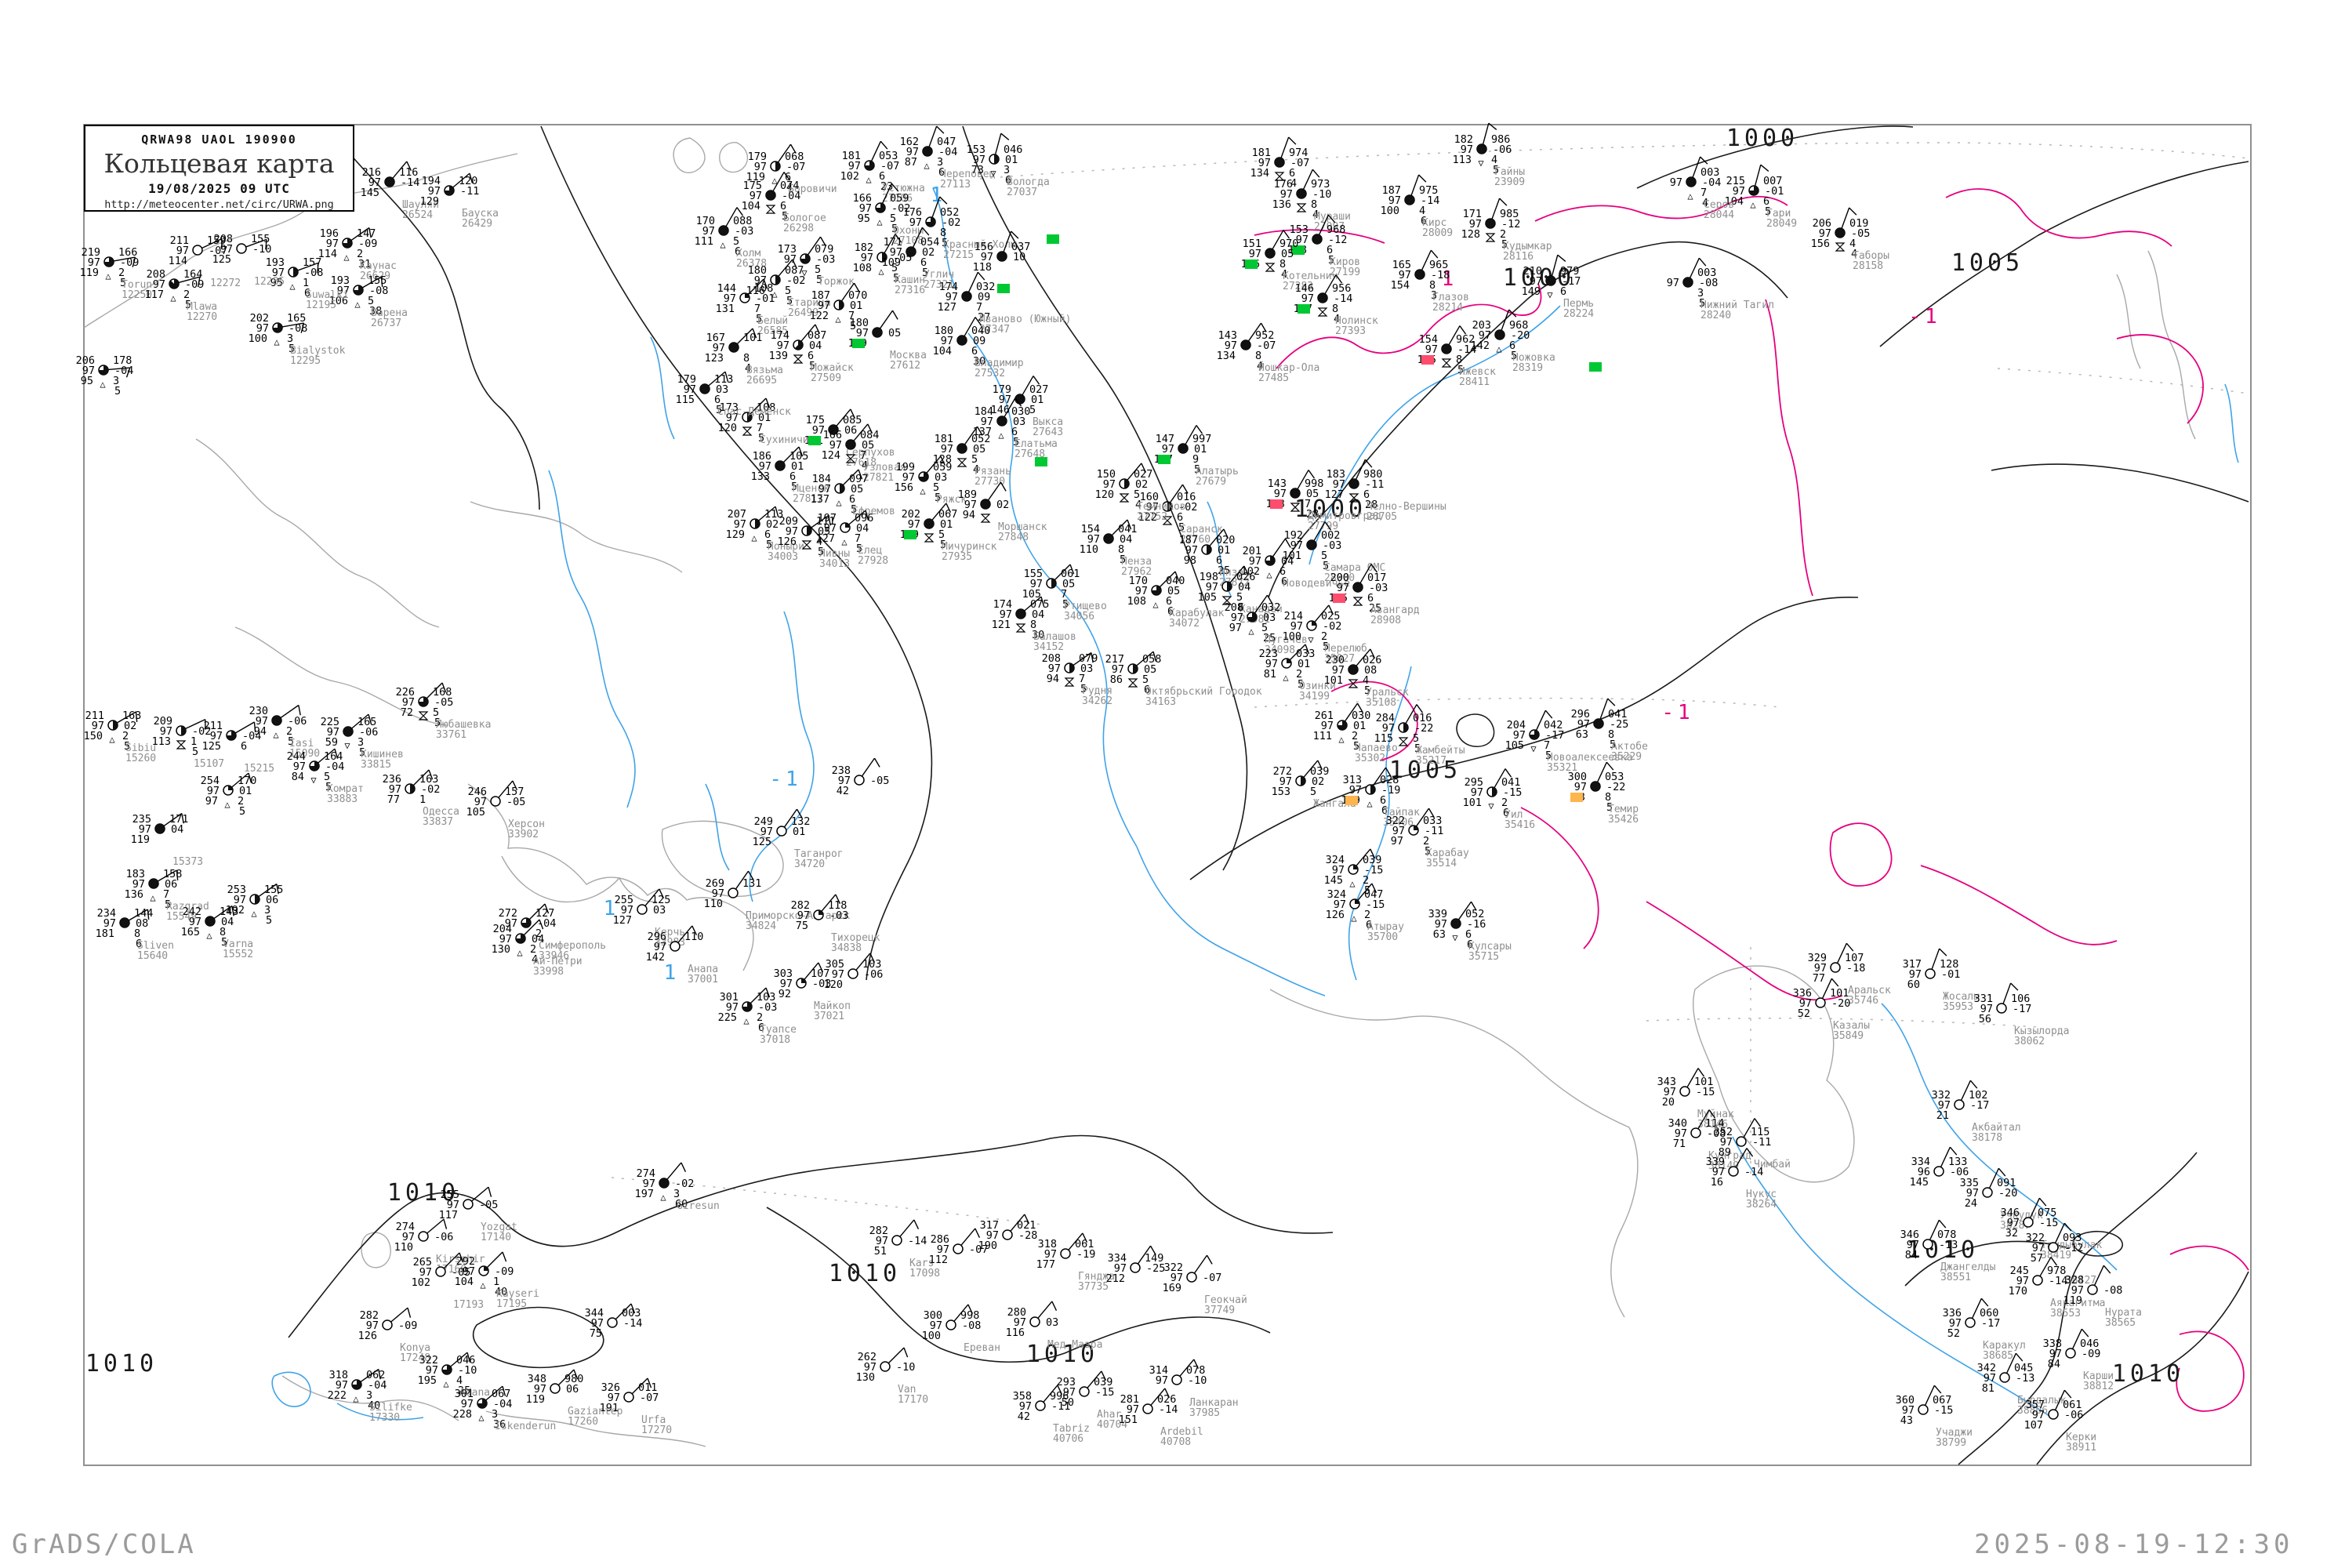 This screenshot has height=1568, width=2352. I want to click on station-name: Ереван, so click(982, 1348).